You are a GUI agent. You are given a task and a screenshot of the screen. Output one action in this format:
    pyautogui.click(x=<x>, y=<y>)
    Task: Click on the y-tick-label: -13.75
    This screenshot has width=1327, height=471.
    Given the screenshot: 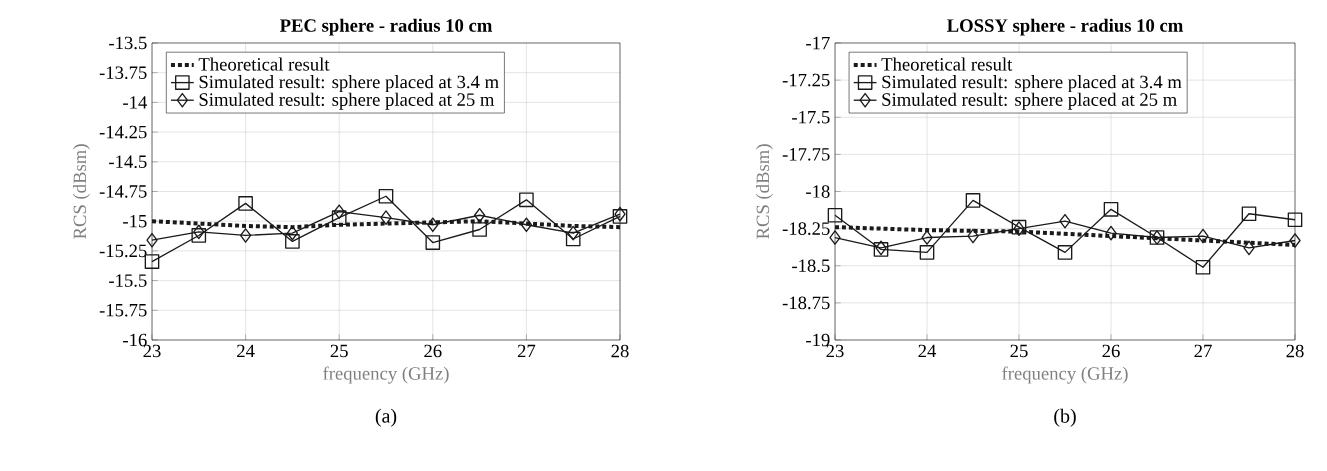 What is the action you would take?
    pyautogui.click(x=123, y=73)
    